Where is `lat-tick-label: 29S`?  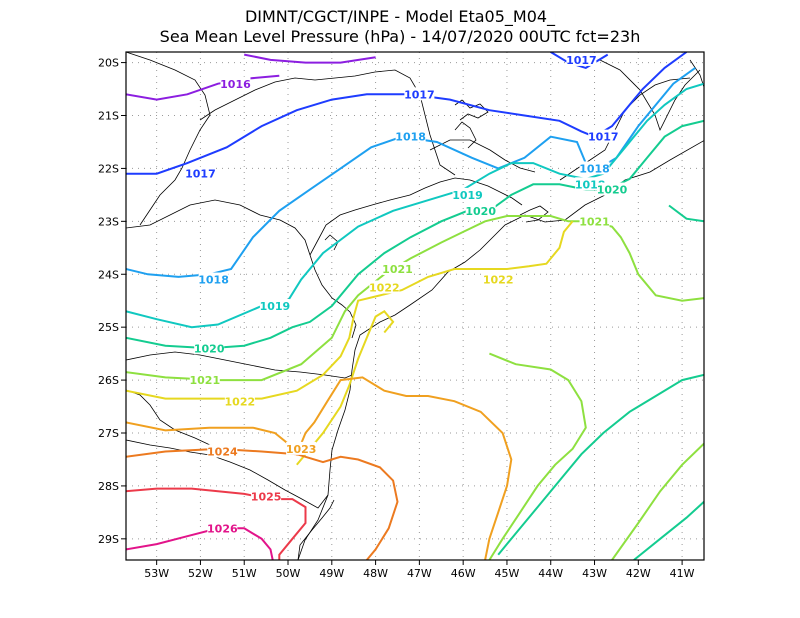
lat-tick-label: 29S is located at coordinates (108, 539).